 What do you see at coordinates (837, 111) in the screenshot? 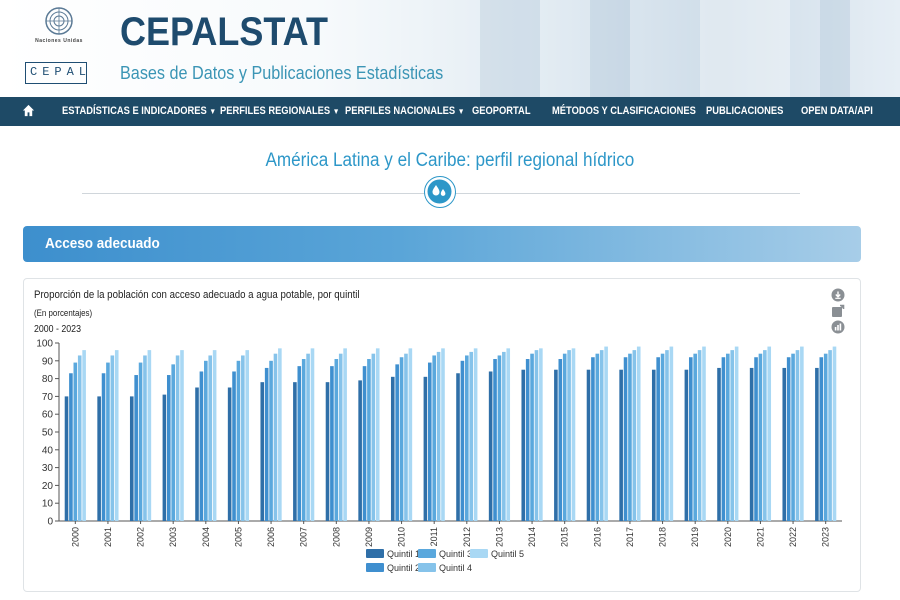
I see `nav-item-open-data: OPEN DATA/API` at bounding box center [837, 111].